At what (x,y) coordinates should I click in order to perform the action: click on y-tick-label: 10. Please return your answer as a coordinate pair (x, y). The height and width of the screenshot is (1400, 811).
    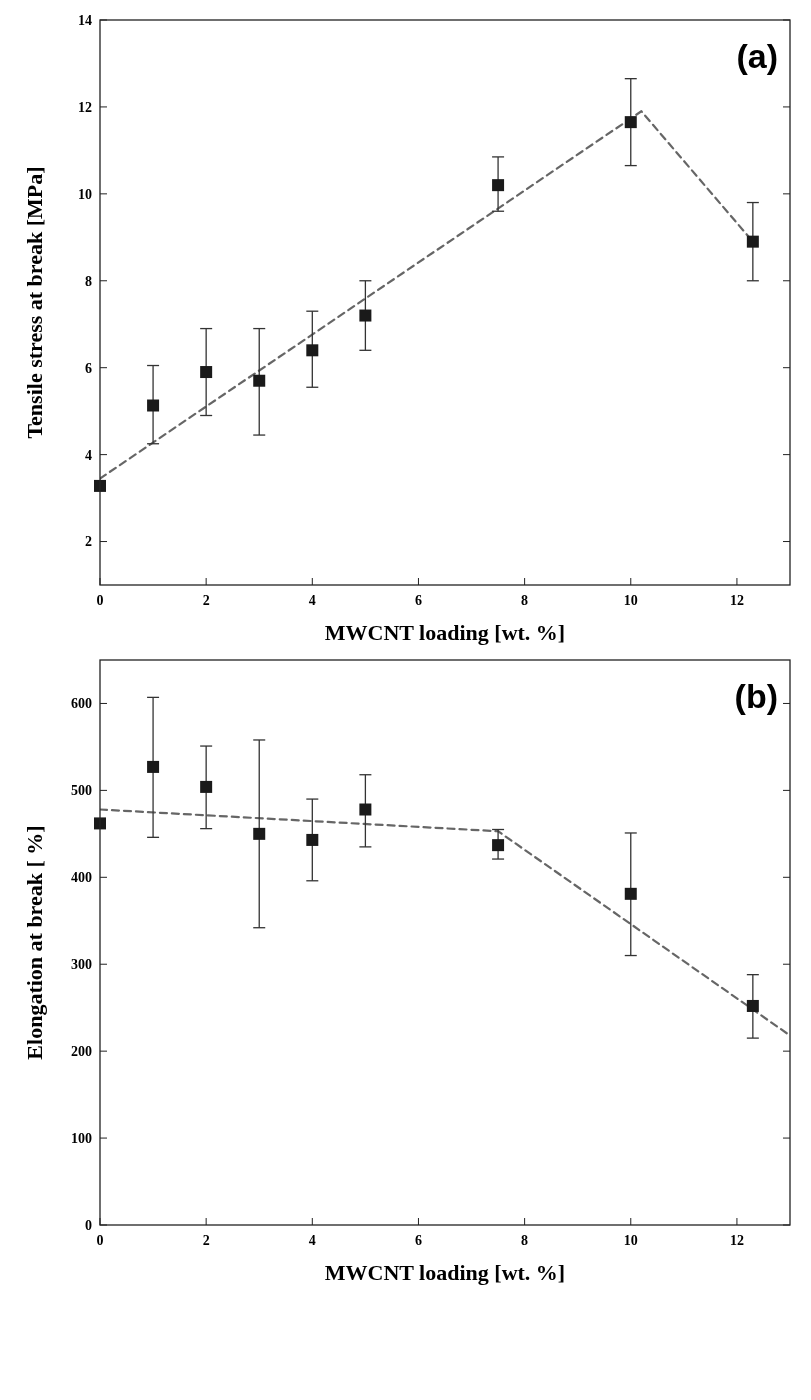
    Looking at the image, I should click on (85, 194).